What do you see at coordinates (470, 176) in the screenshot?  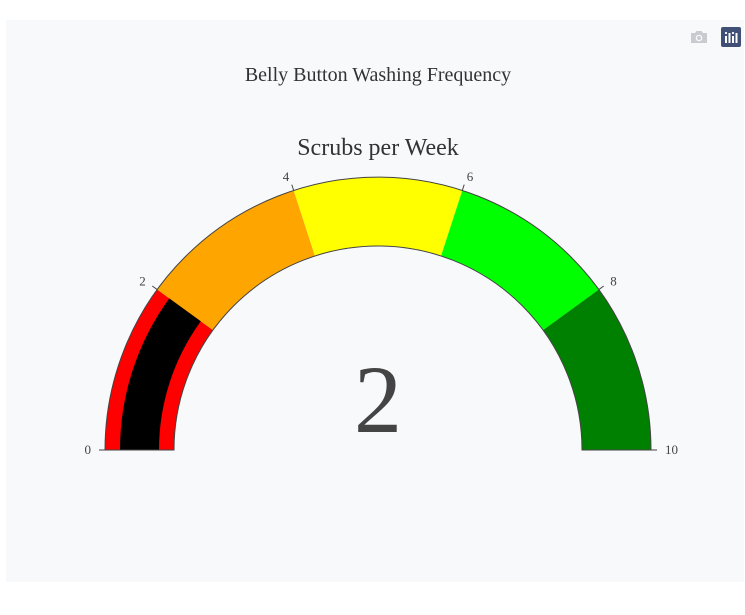 I see `gauge-tick-label: 6` at bounding box center [470, 176].